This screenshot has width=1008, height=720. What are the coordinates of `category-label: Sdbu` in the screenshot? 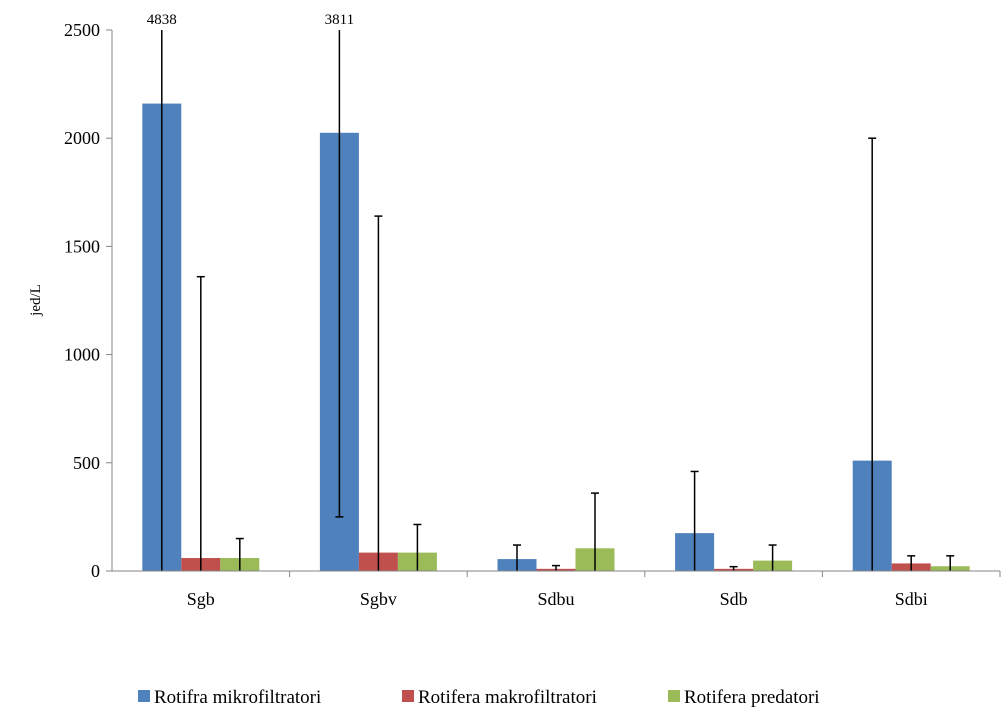 It's located at (555, 599).